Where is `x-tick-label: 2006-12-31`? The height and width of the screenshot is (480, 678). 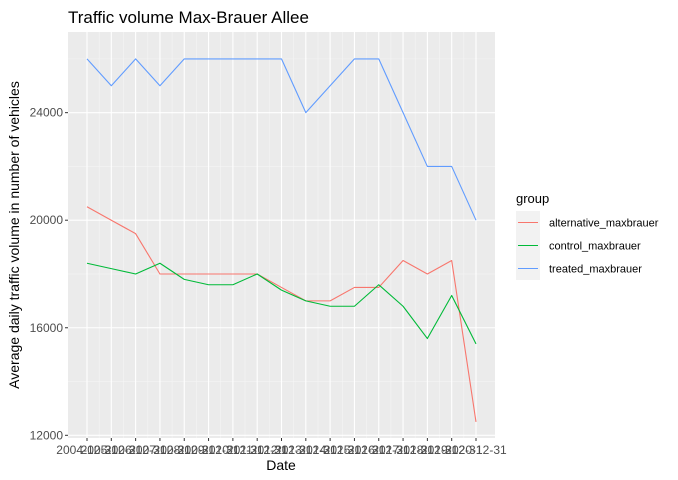
x-tick-label: 2006-12-31 is located at coordinates (136, 450).